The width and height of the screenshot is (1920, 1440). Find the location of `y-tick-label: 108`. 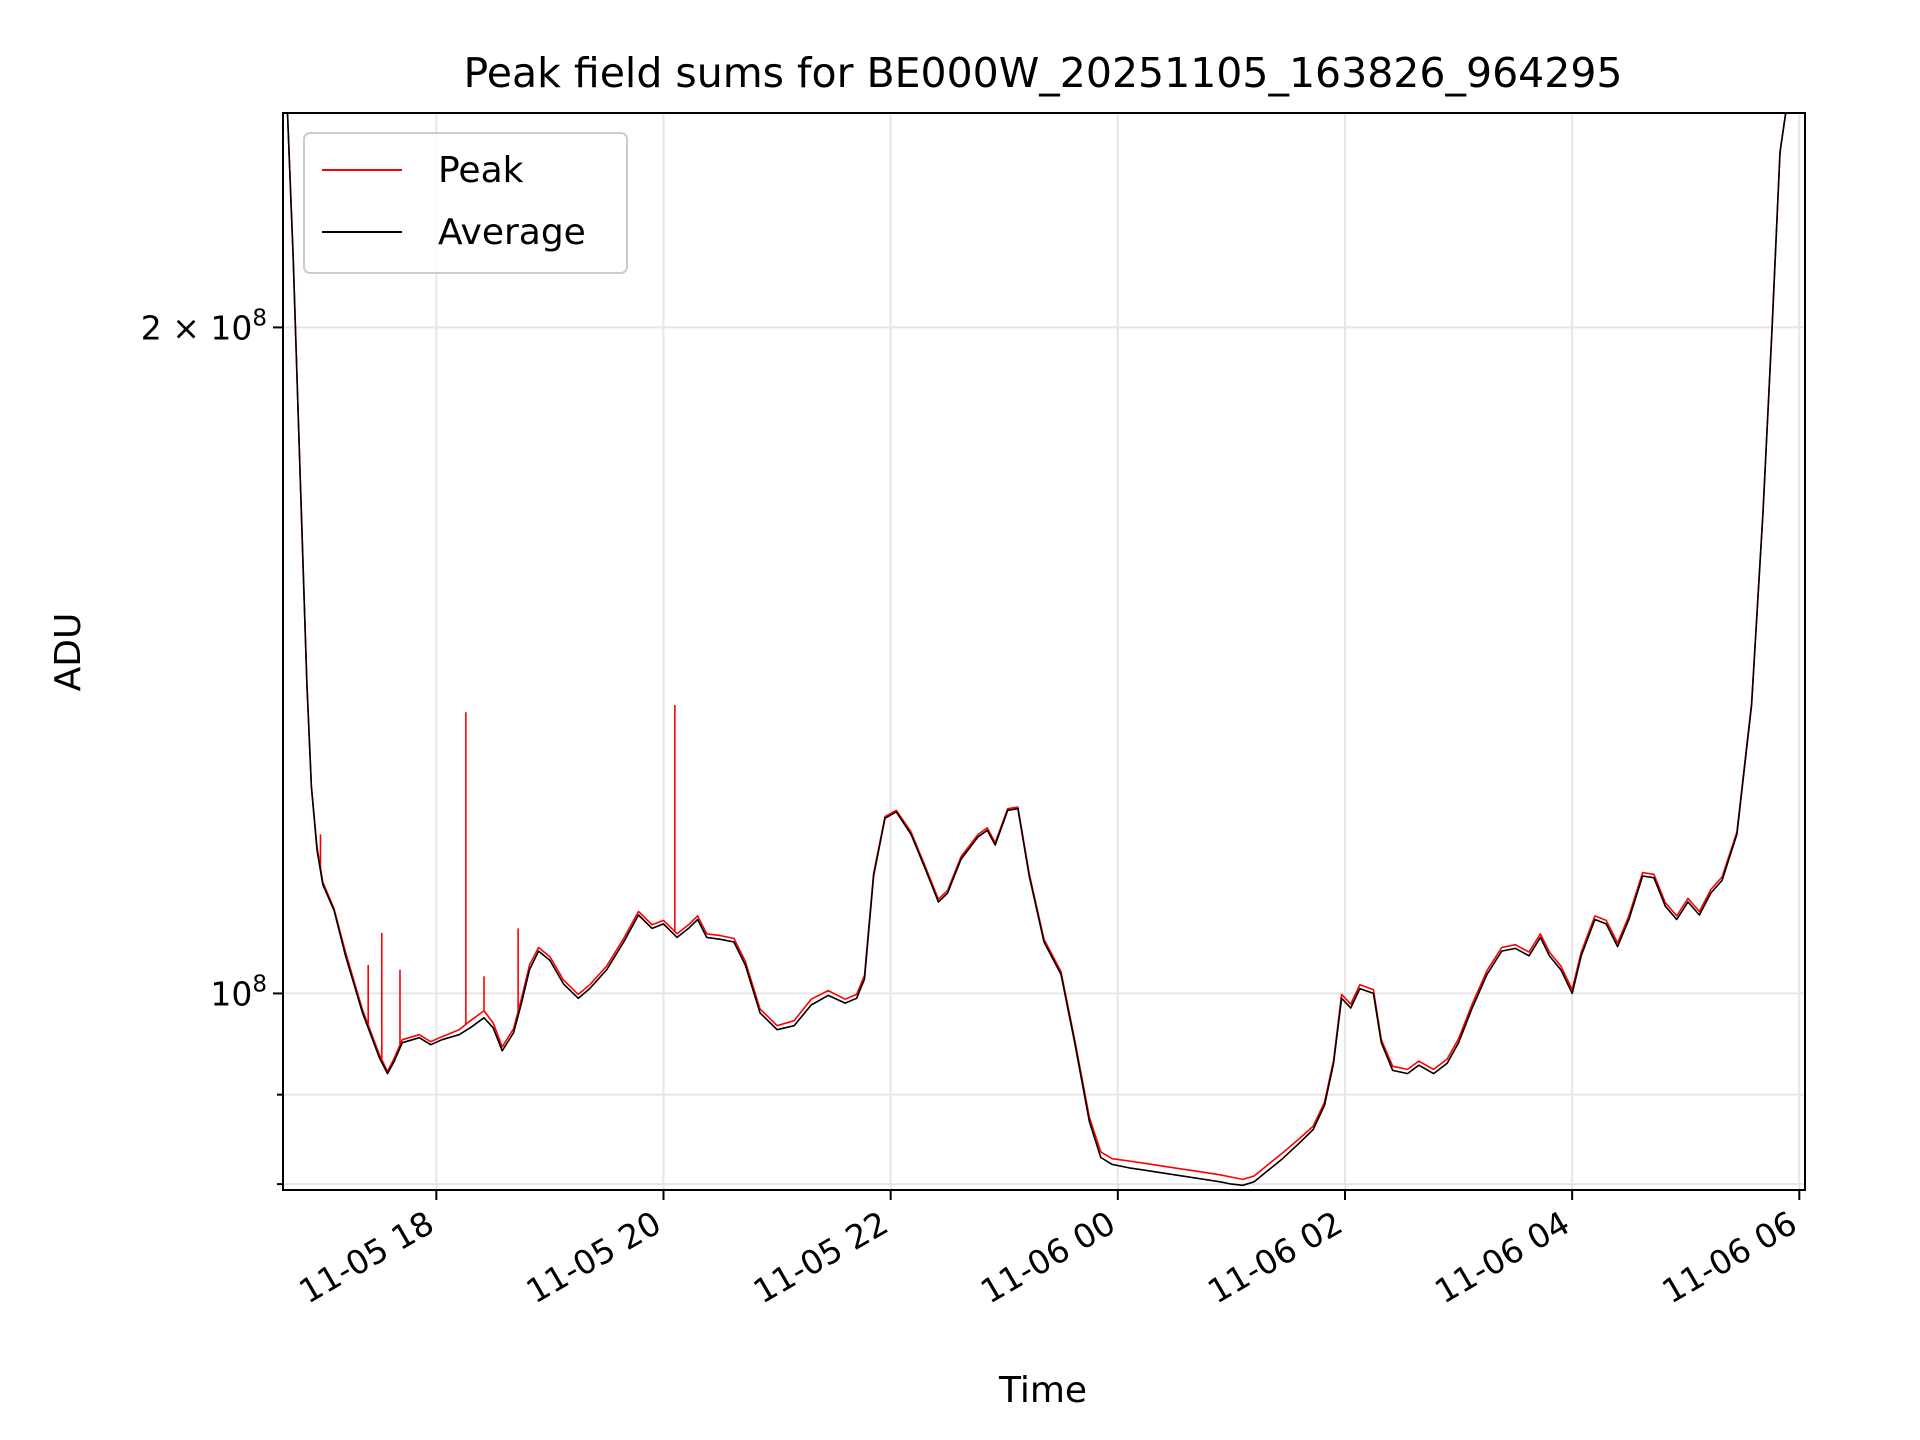

y-tick-label: 108 is located at coordinates (238, 992).